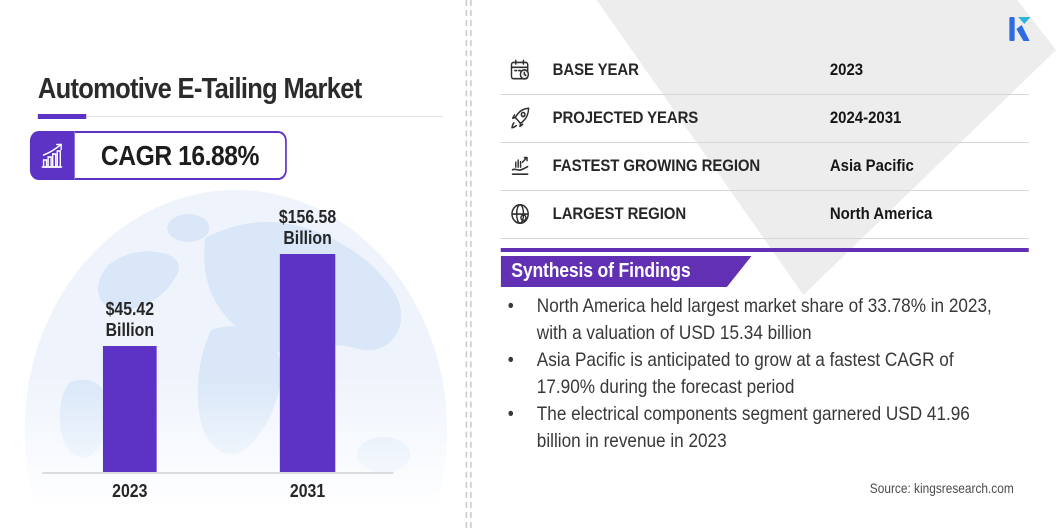 Image resolution: width=1056 pixels, height=528 pixels. What do you see at coordinates (520, 214) in the screenshot?
I see `globe-icon` at bounding box center [520, 214].